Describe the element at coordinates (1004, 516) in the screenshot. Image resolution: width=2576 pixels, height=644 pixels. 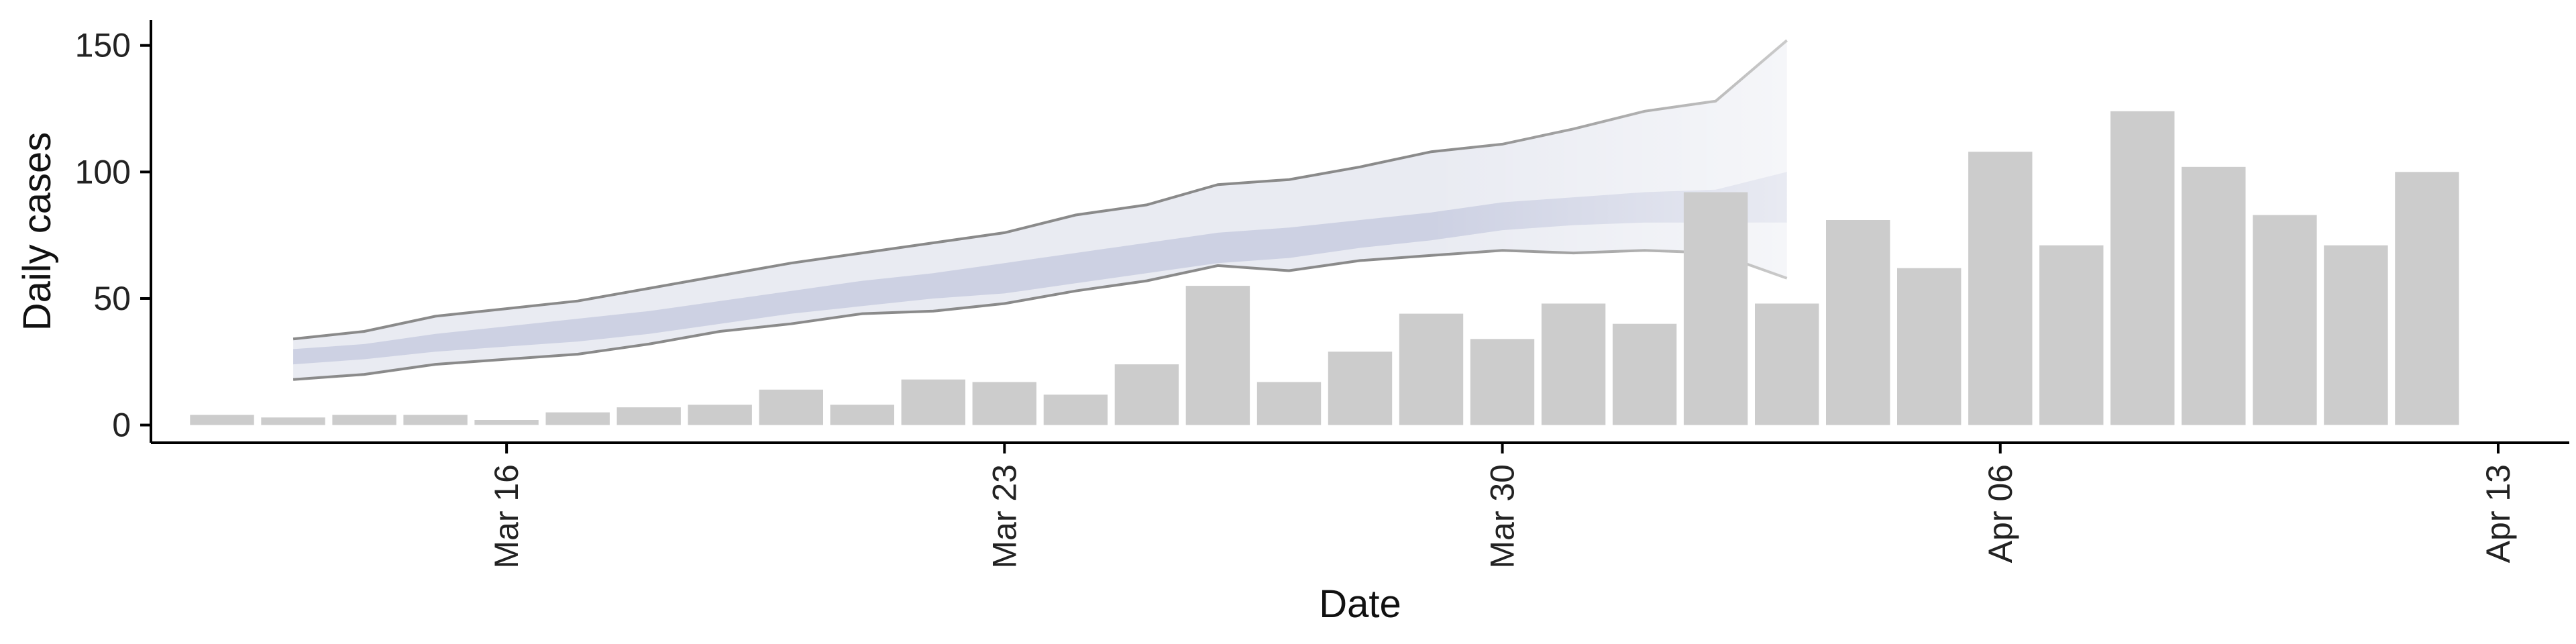
I see `x-tick-label-2020-03-23: Mar 23` at that location.